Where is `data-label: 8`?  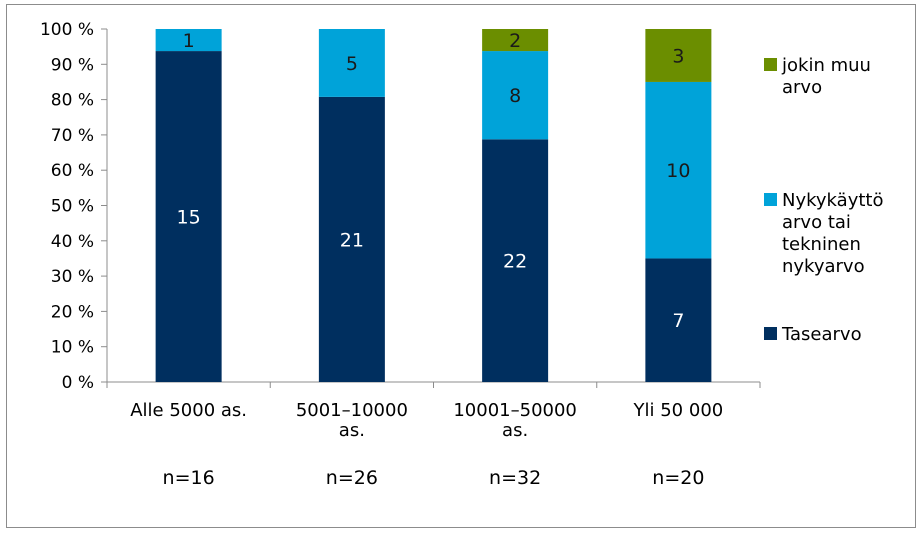 data-label: 8 is located at coordinates (515, 96).